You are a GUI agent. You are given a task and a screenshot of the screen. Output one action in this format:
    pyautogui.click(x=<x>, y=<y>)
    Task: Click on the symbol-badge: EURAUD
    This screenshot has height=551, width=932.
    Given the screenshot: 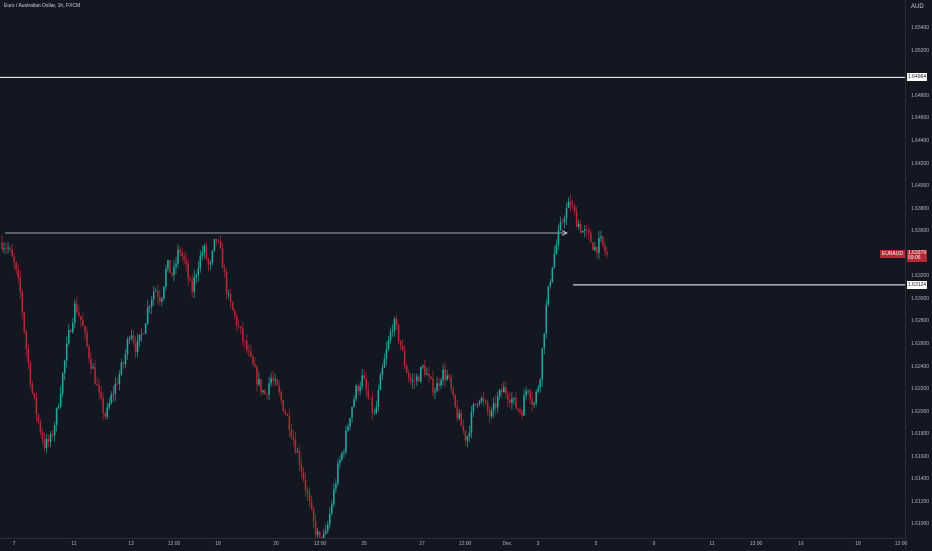 What is the action you would take?
    pyautogui.click(x=892, y=254)
    